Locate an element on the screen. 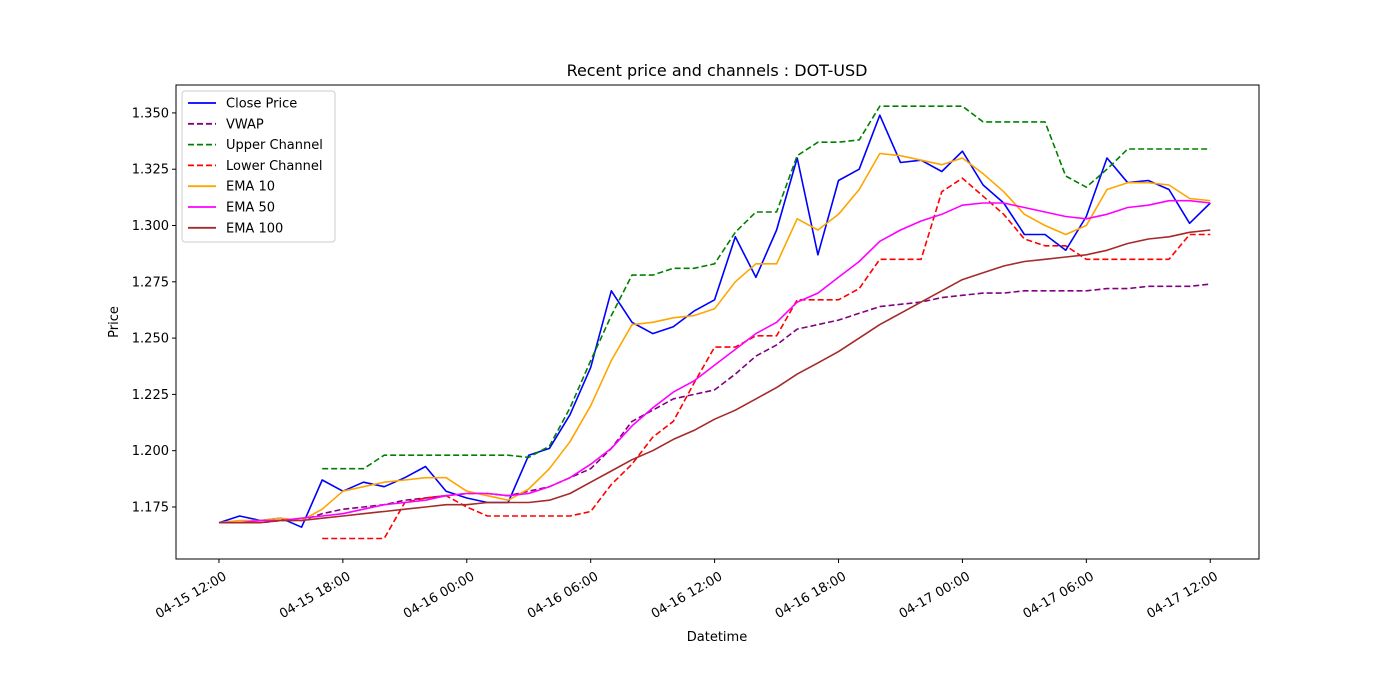 The height and width of the screenshot is (700, 1400). y-axis: 1.175 1.200 1.225 1.250 1.275 1.300 1.325 1.350 is located at coordinates (154, 310).